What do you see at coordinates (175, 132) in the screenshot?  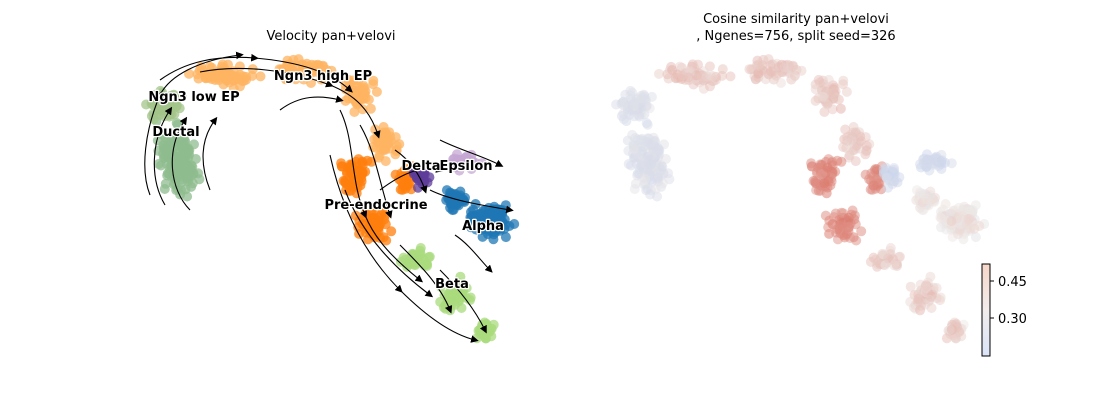 I see `cluster-label-ductal: Ductal` at bounding box center [175, 132].